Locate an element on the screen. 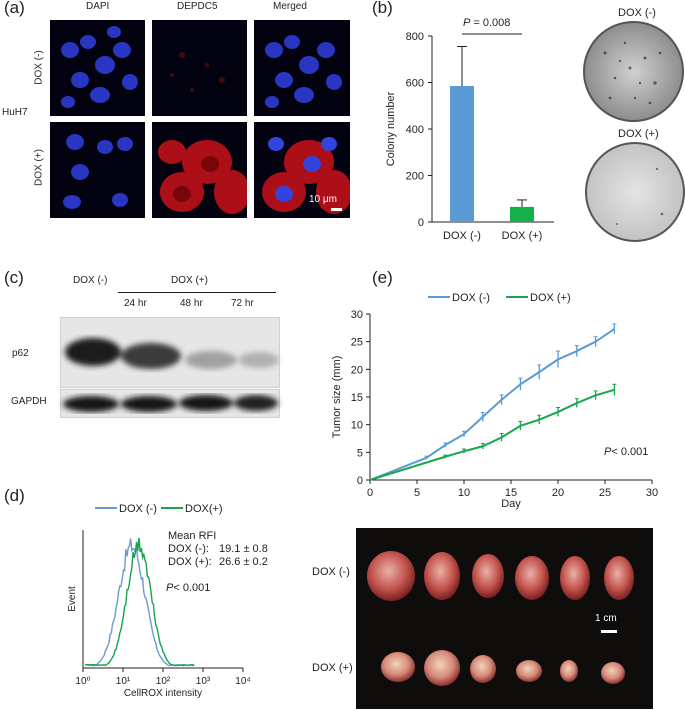  bar-y-tick-label: 200 is located at coordinates (415, 177).